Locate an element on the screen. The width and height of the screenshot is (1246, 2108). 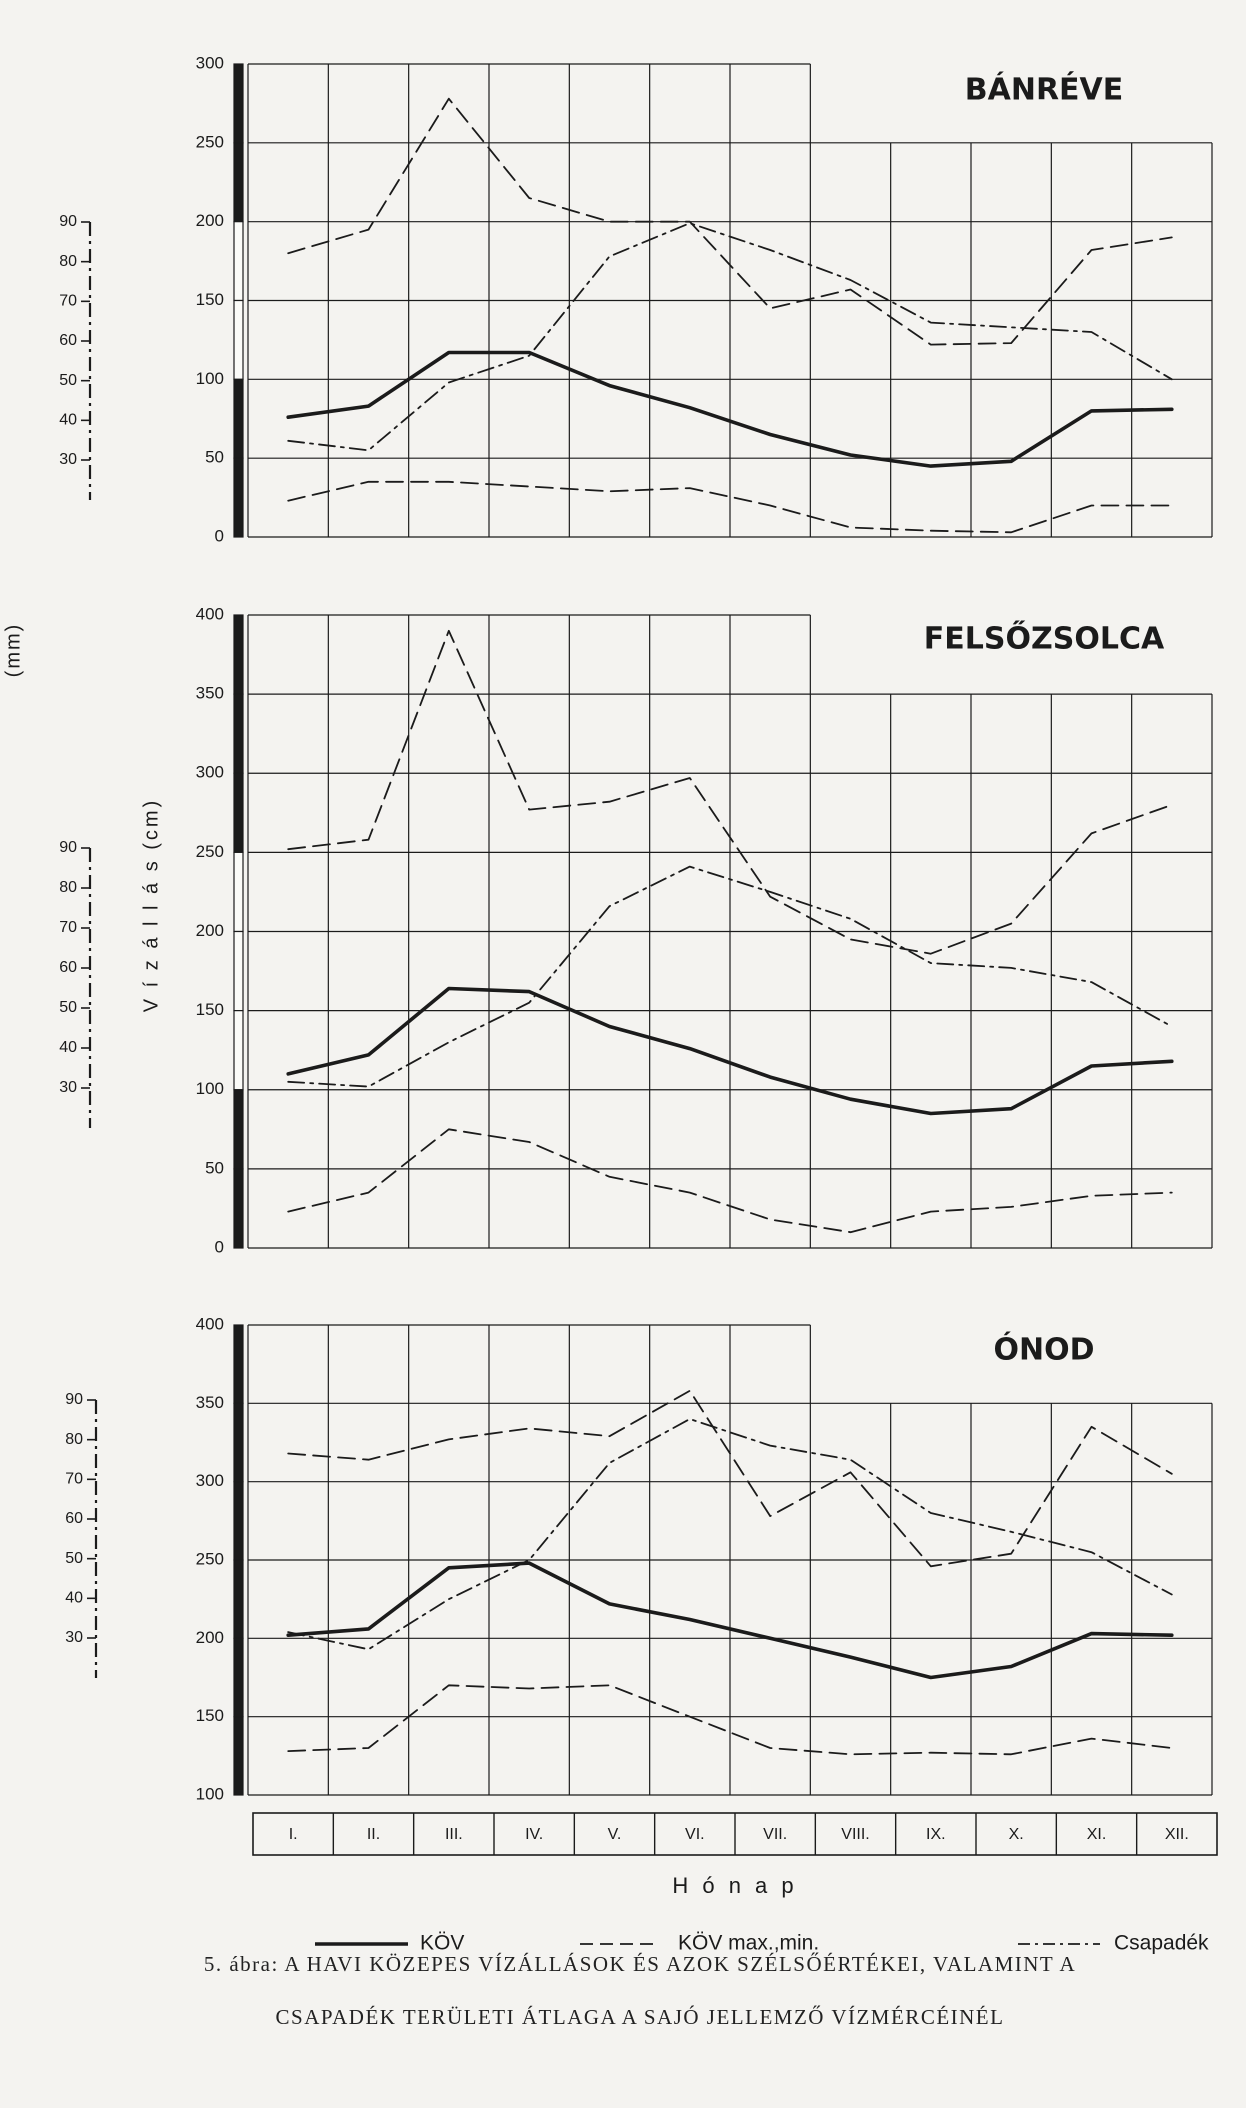
x-axis-label: H ó n a p is located at coordinates (734, 1885).